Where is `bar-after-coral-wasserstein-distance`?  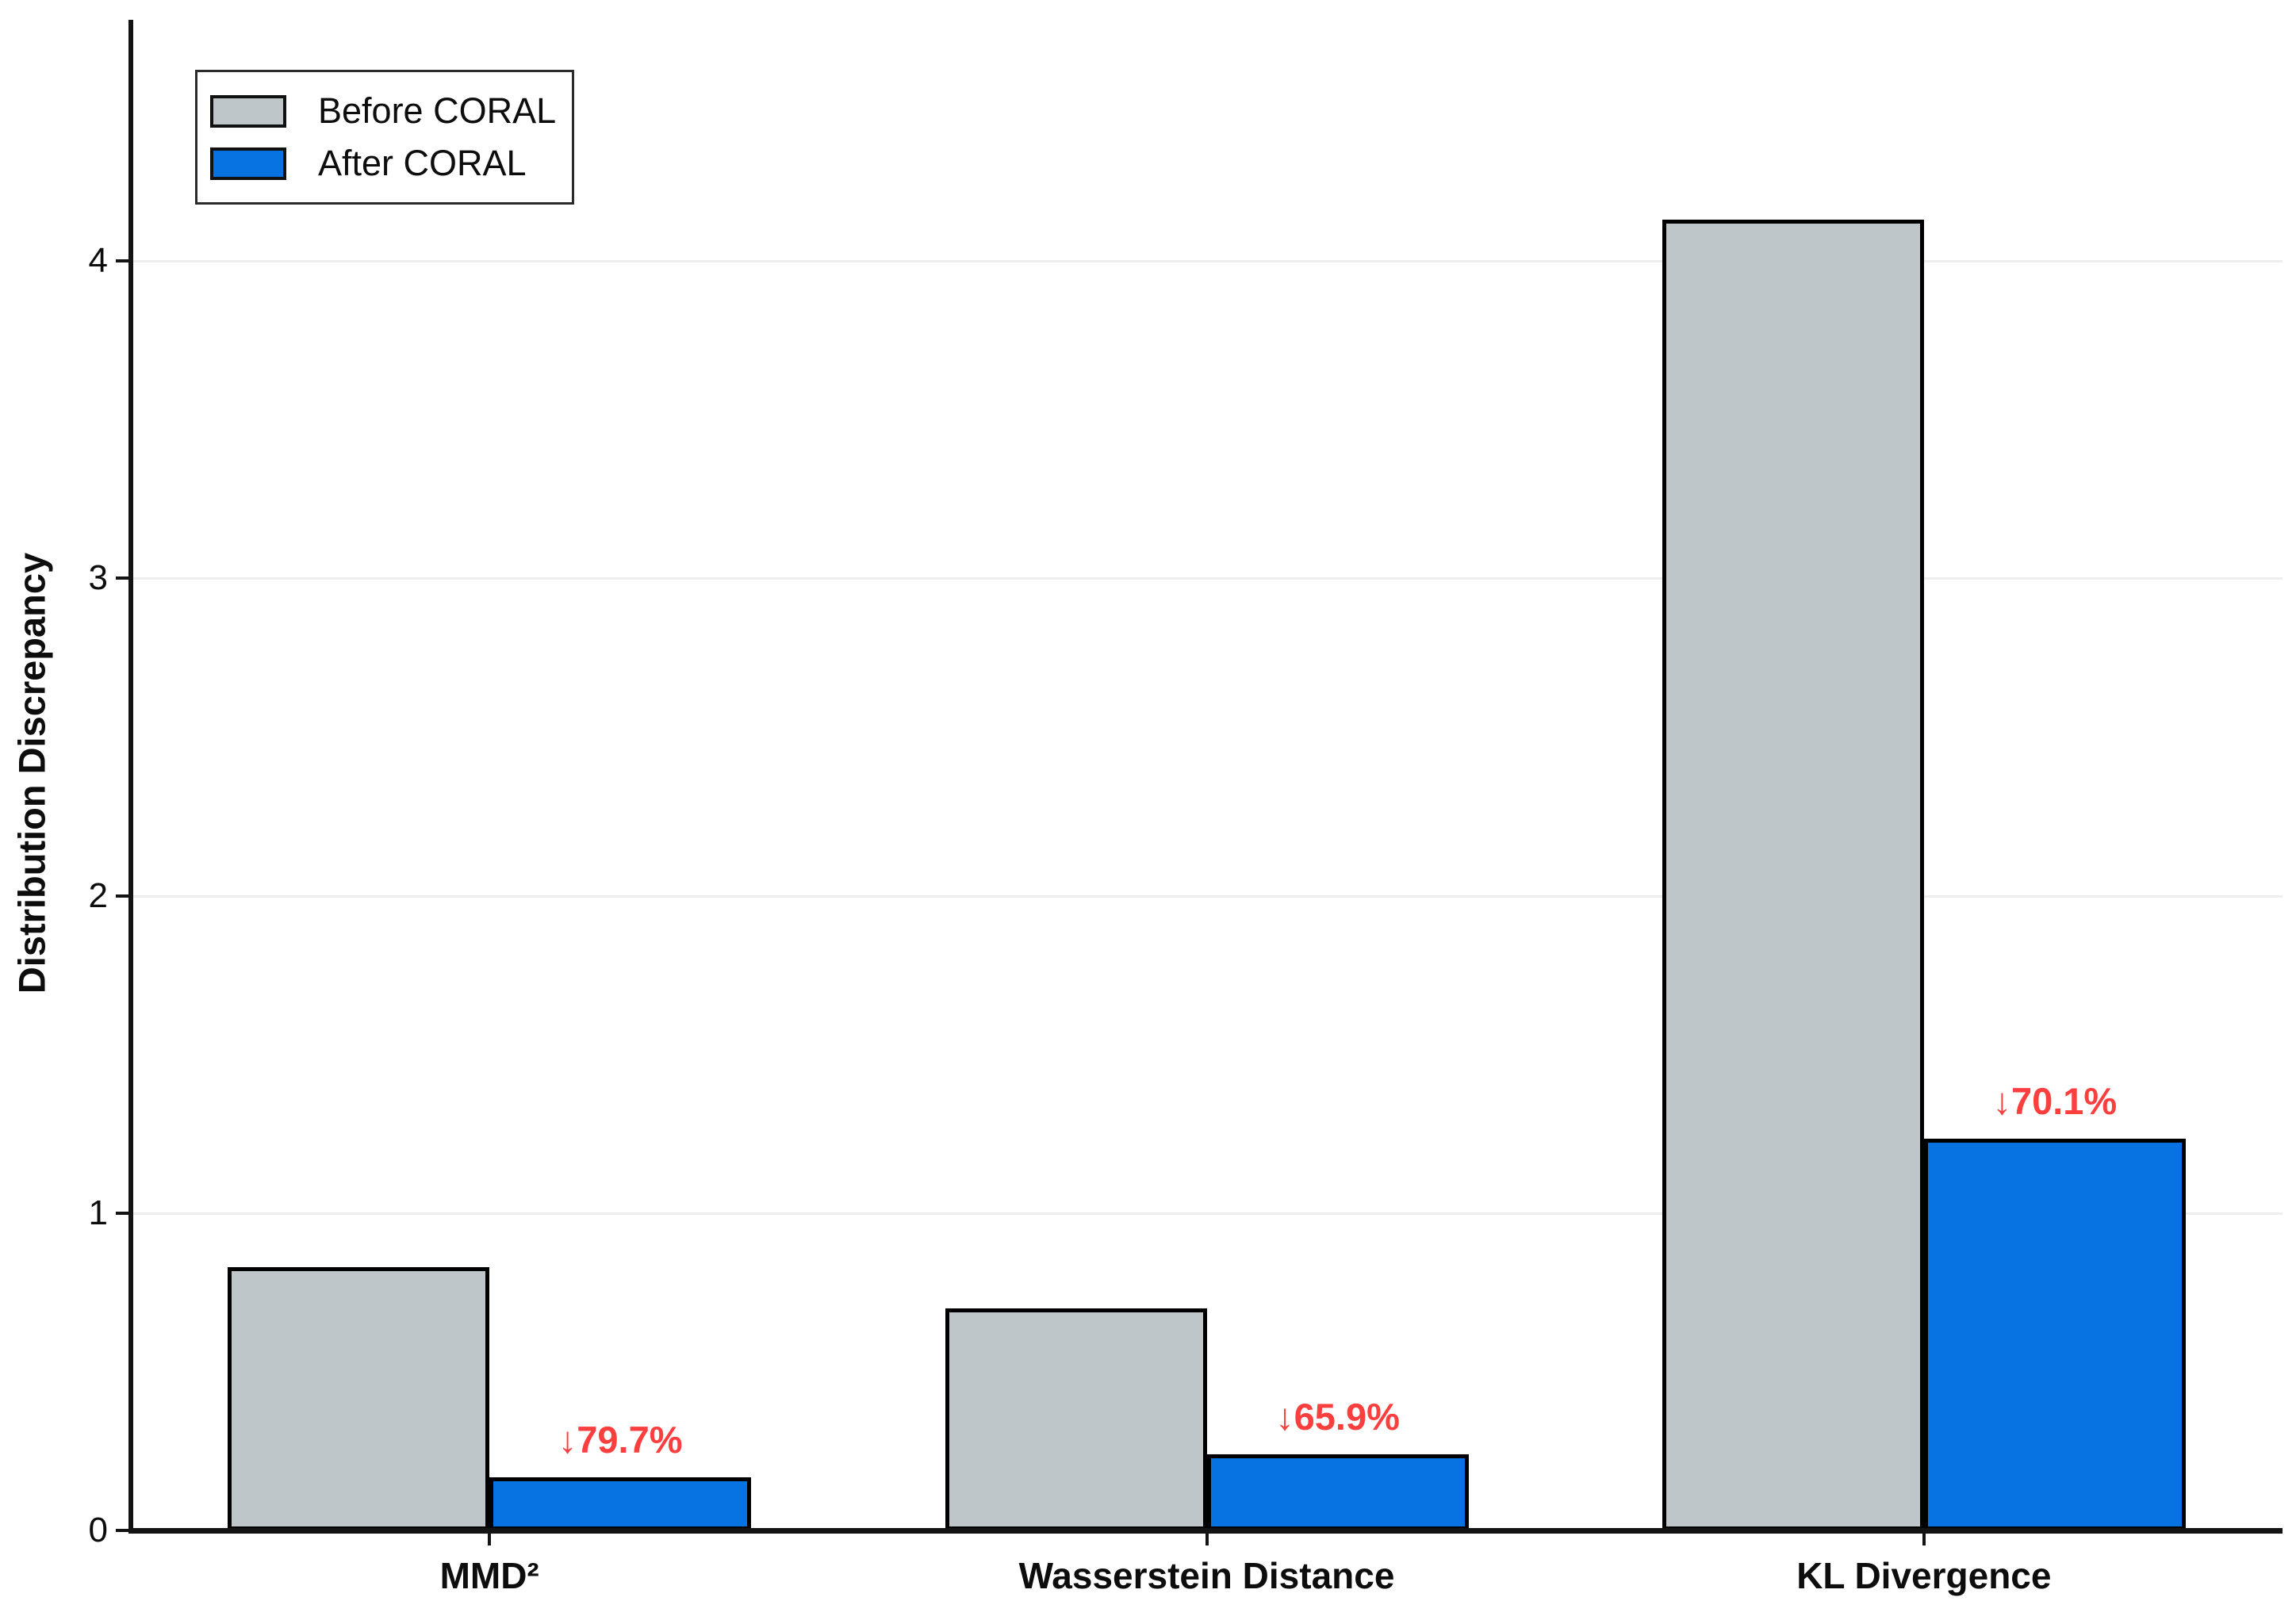
bar-after-coral-wasserstein-distance is located at coordinates (1337, 1492).